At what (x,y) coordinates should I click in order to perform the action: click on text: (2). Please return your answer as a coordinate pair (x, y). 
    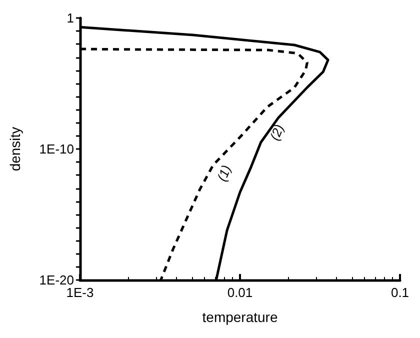
    Looking at the image, I should click on (276, 132).